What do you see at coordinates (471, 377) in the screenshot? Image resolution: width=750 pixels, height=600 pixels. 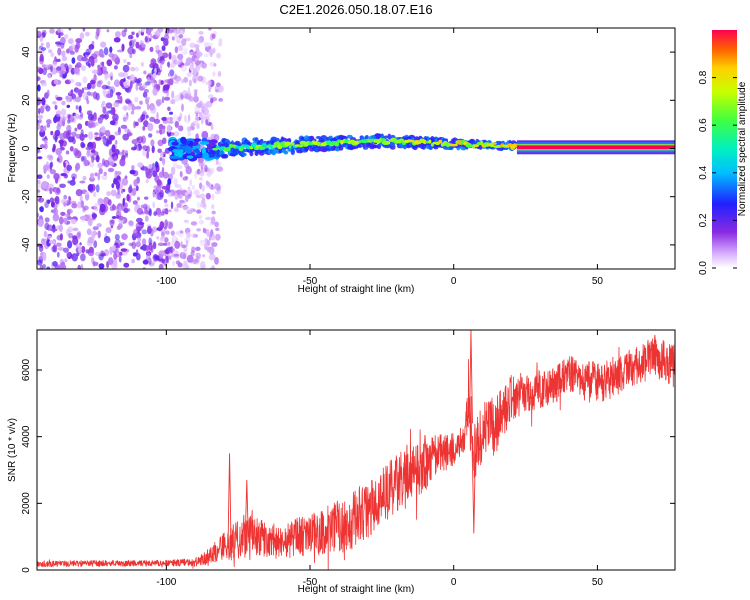 I see `snr-peak` at bounding box center [471, 377].